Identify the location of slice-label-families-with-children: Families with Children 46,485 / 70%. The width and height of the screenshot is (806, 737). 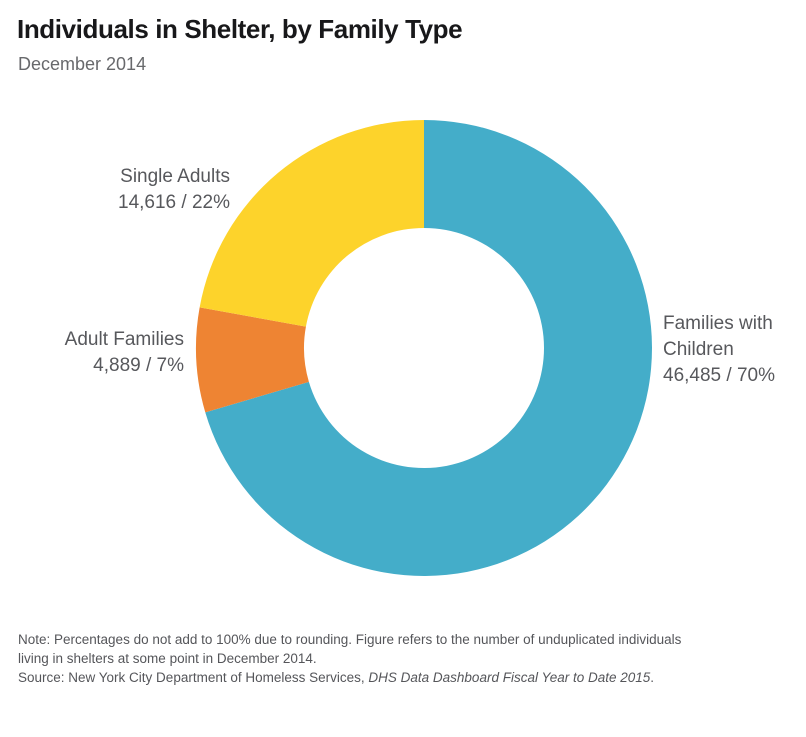
(734, 350).